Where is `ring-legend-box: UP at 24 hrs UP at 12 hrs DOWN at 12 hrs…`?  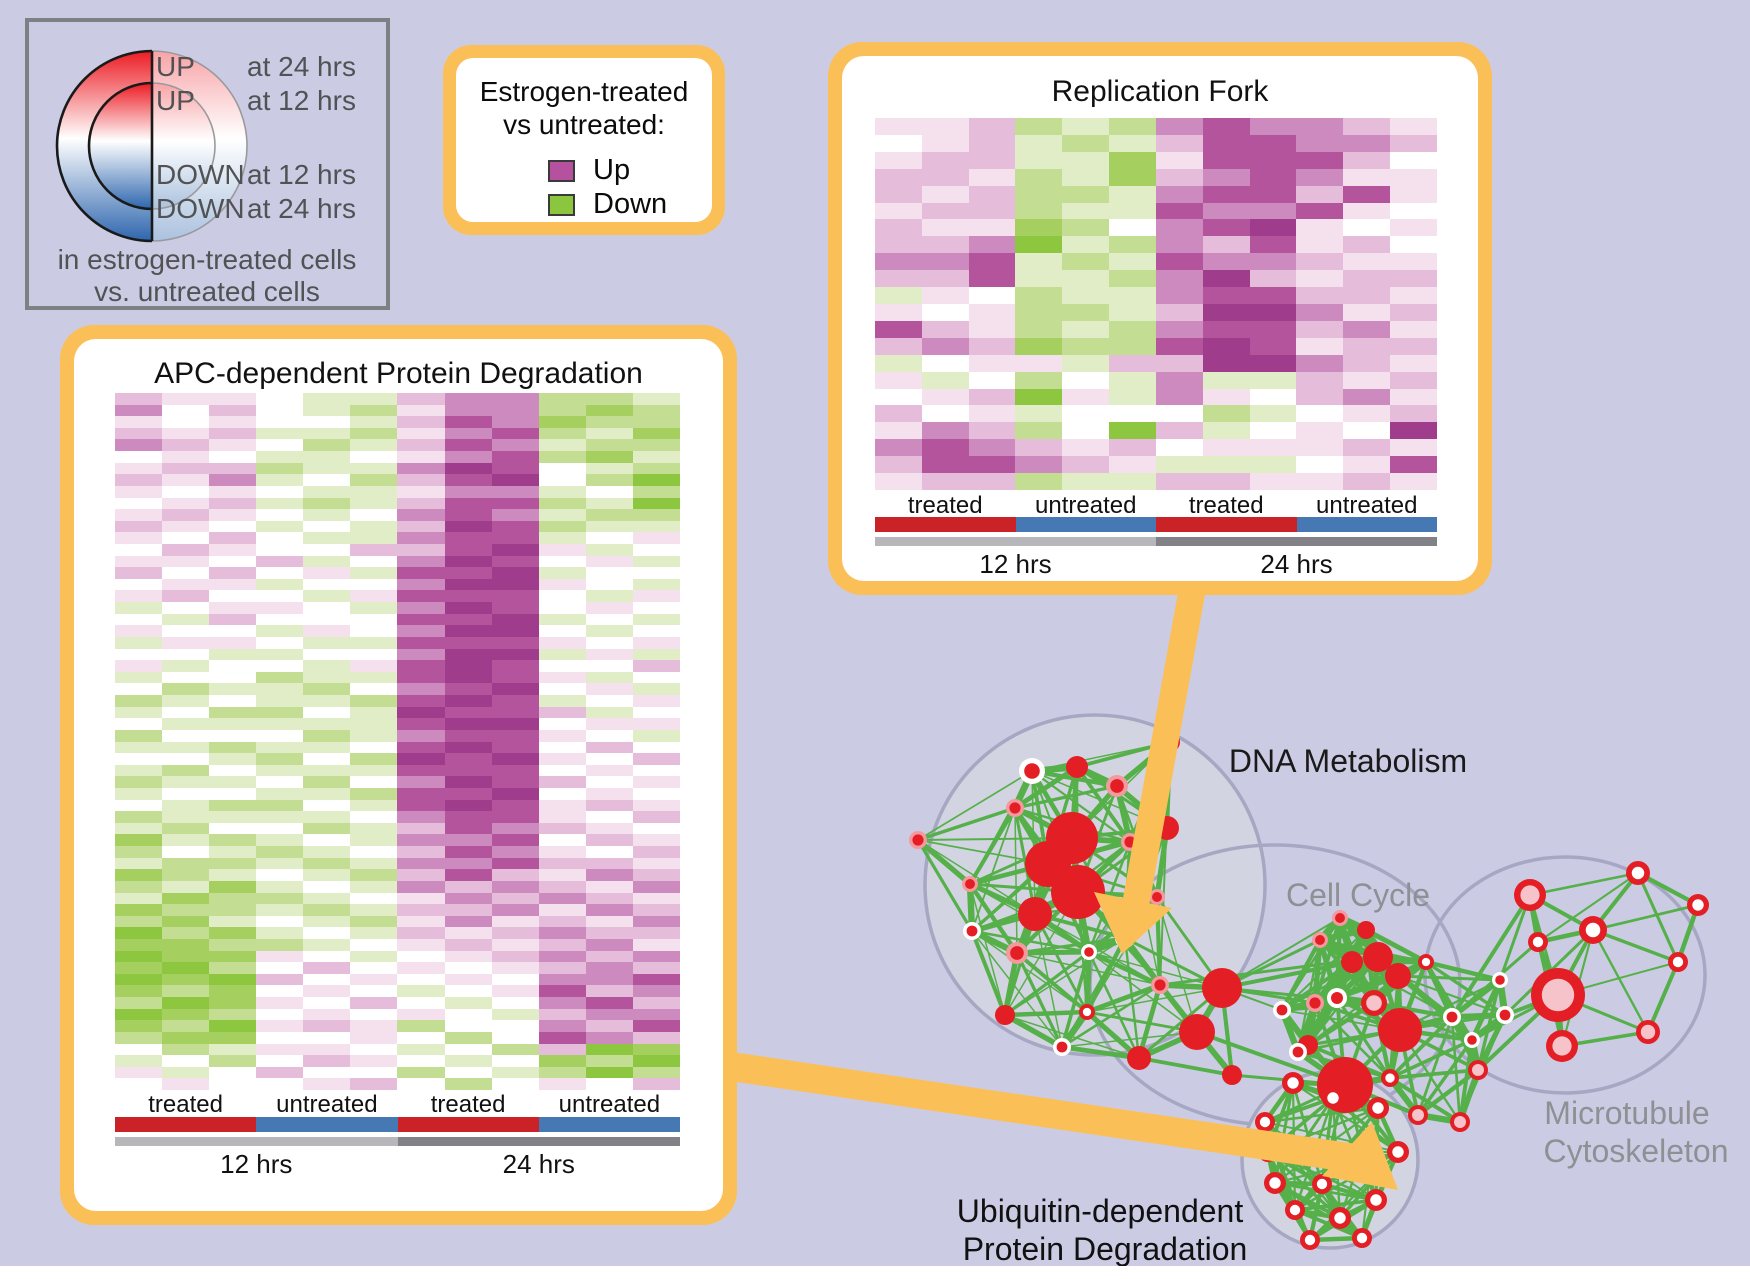 ring-legend-box: UP at 24 hrs UP at 12 hrs DOWN at 12 hrs… is located at coordinates (207, 164).